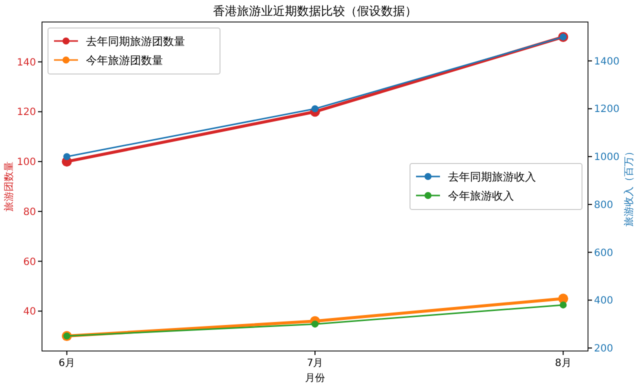 This screenshot has height=387, width=640. What do you see at coordinates (315, 363) in the screenshot?
I see `x-tick-label: 7月` at bounding box center [315, 363].